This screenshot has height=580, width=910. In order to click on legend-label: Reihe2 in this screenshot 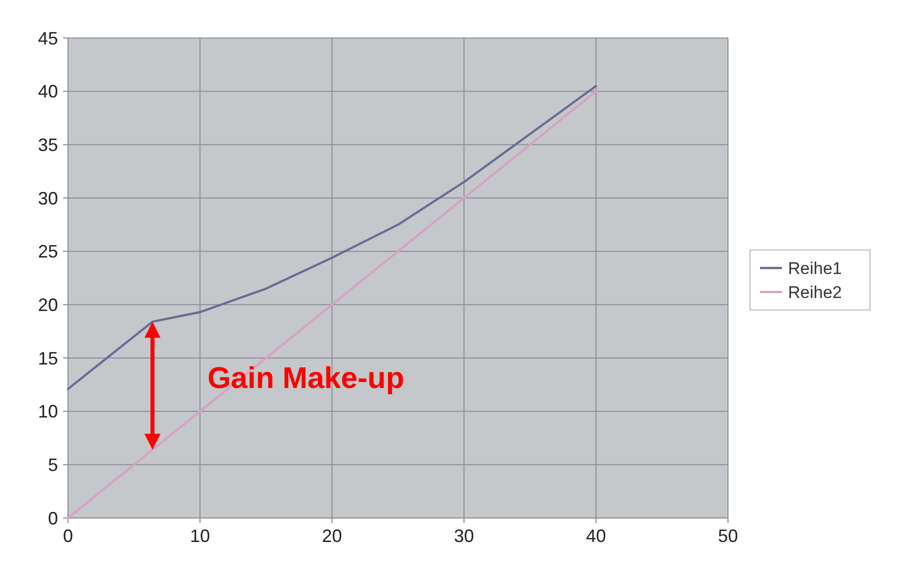, I will do `click(815, 292)`.